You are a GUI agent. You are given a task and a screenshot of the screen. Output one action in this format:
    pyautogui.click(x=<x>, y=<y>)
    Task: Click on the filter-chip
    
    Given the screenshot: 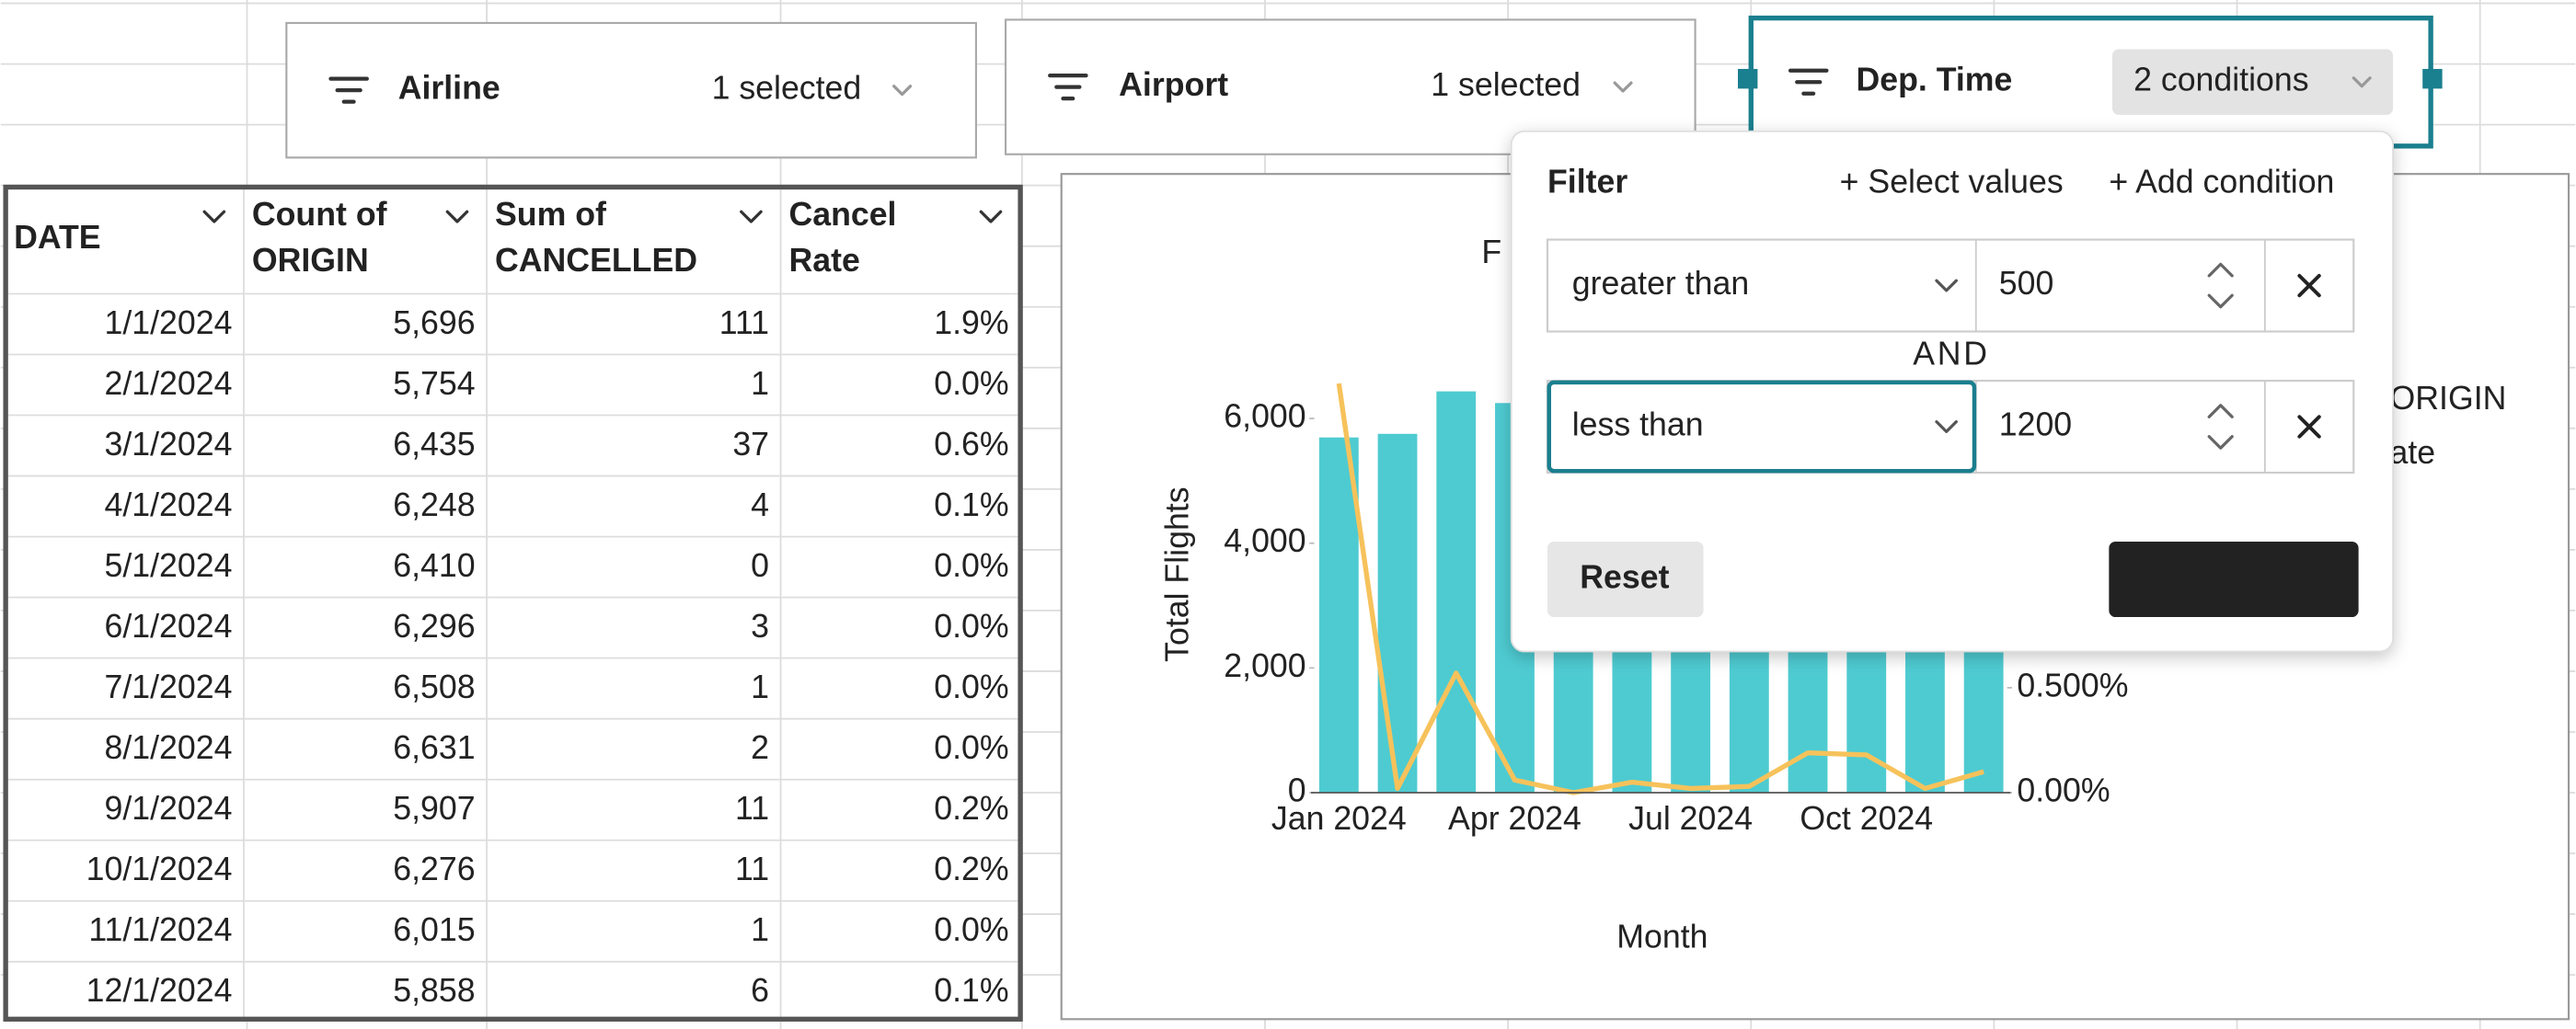 What is the action you would take?
    pyautogui.click(x=631, y=90)
    